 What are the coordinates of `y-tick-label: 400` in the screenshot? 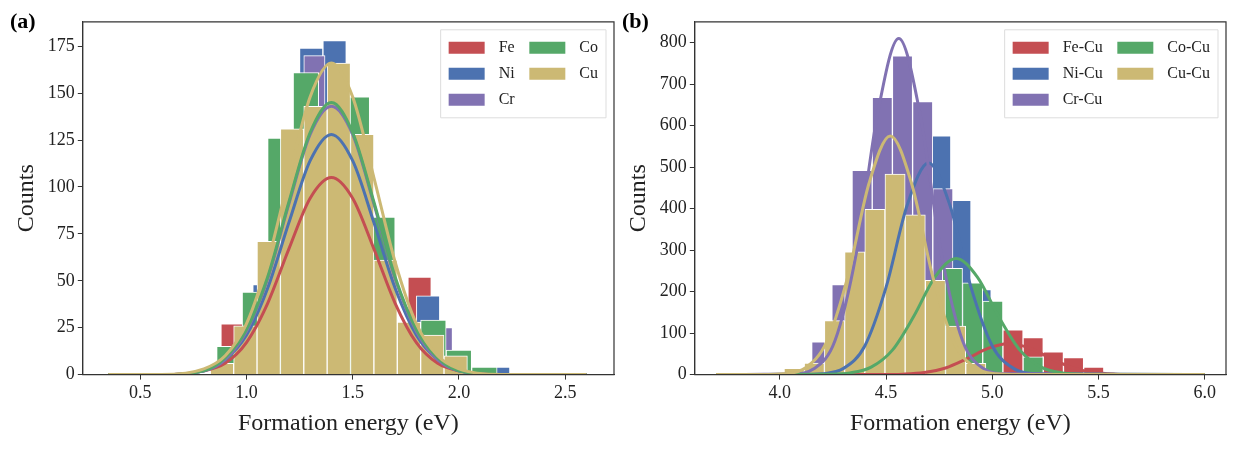 It's located at (673, 207).